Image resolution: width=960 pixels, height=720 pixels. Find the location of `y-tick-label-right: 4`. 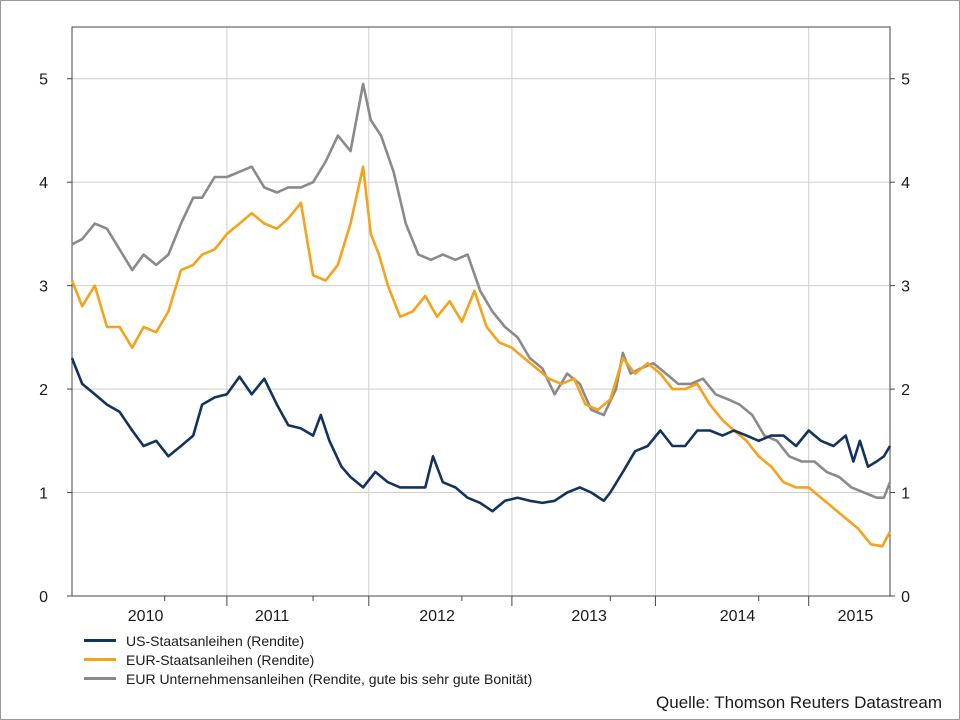

y-tick-label-right: 4 is located at coordinates (905, 183).